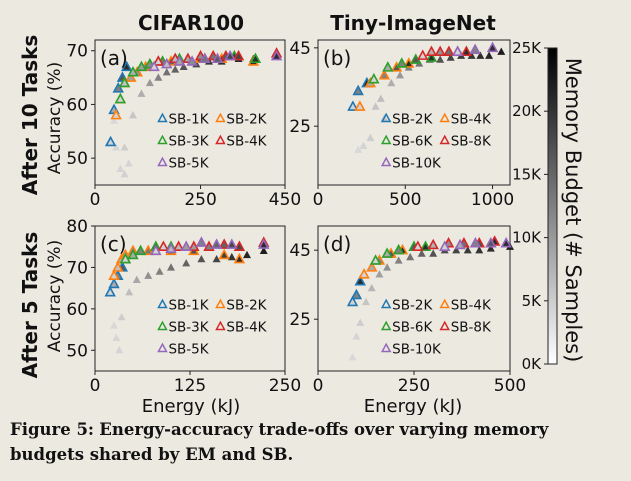 Image resolution: width=631 pixels, height=481 pixels. I want to click on panel-a-xtick-label: 450, so click(285, 200).